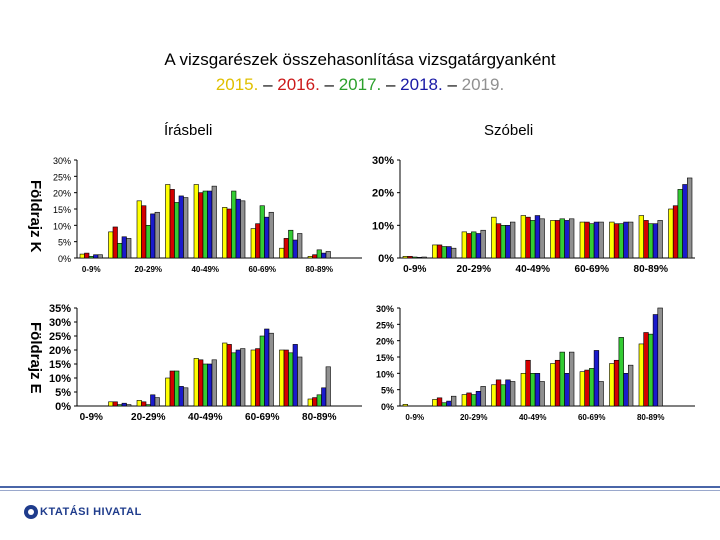 This screenshot has width=720, height=540. What do you see at coordinates (646, 369) in the screenshot?
I see `bar-2016-80-89%` at bounding box center [646, 369].